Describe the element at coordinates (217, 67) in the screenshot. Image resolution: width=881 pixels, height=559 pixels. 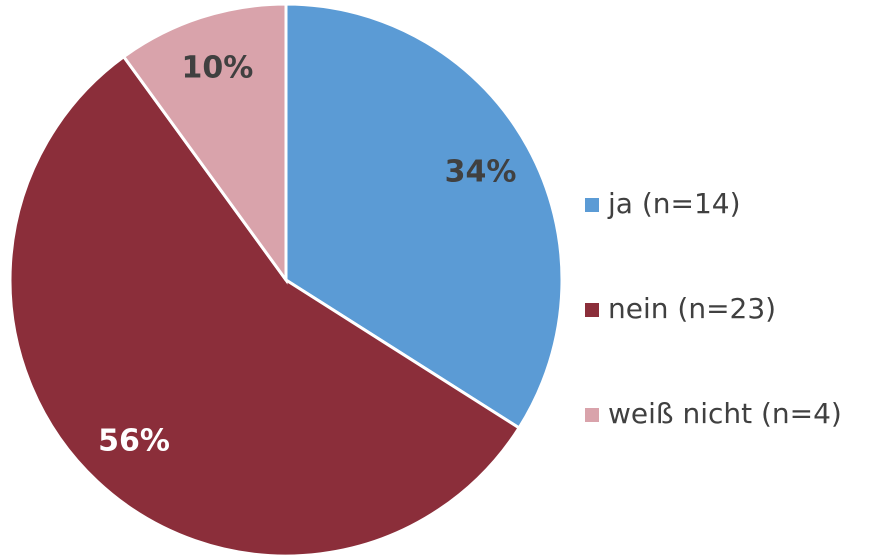
I see `data-label: 10%` at that location.